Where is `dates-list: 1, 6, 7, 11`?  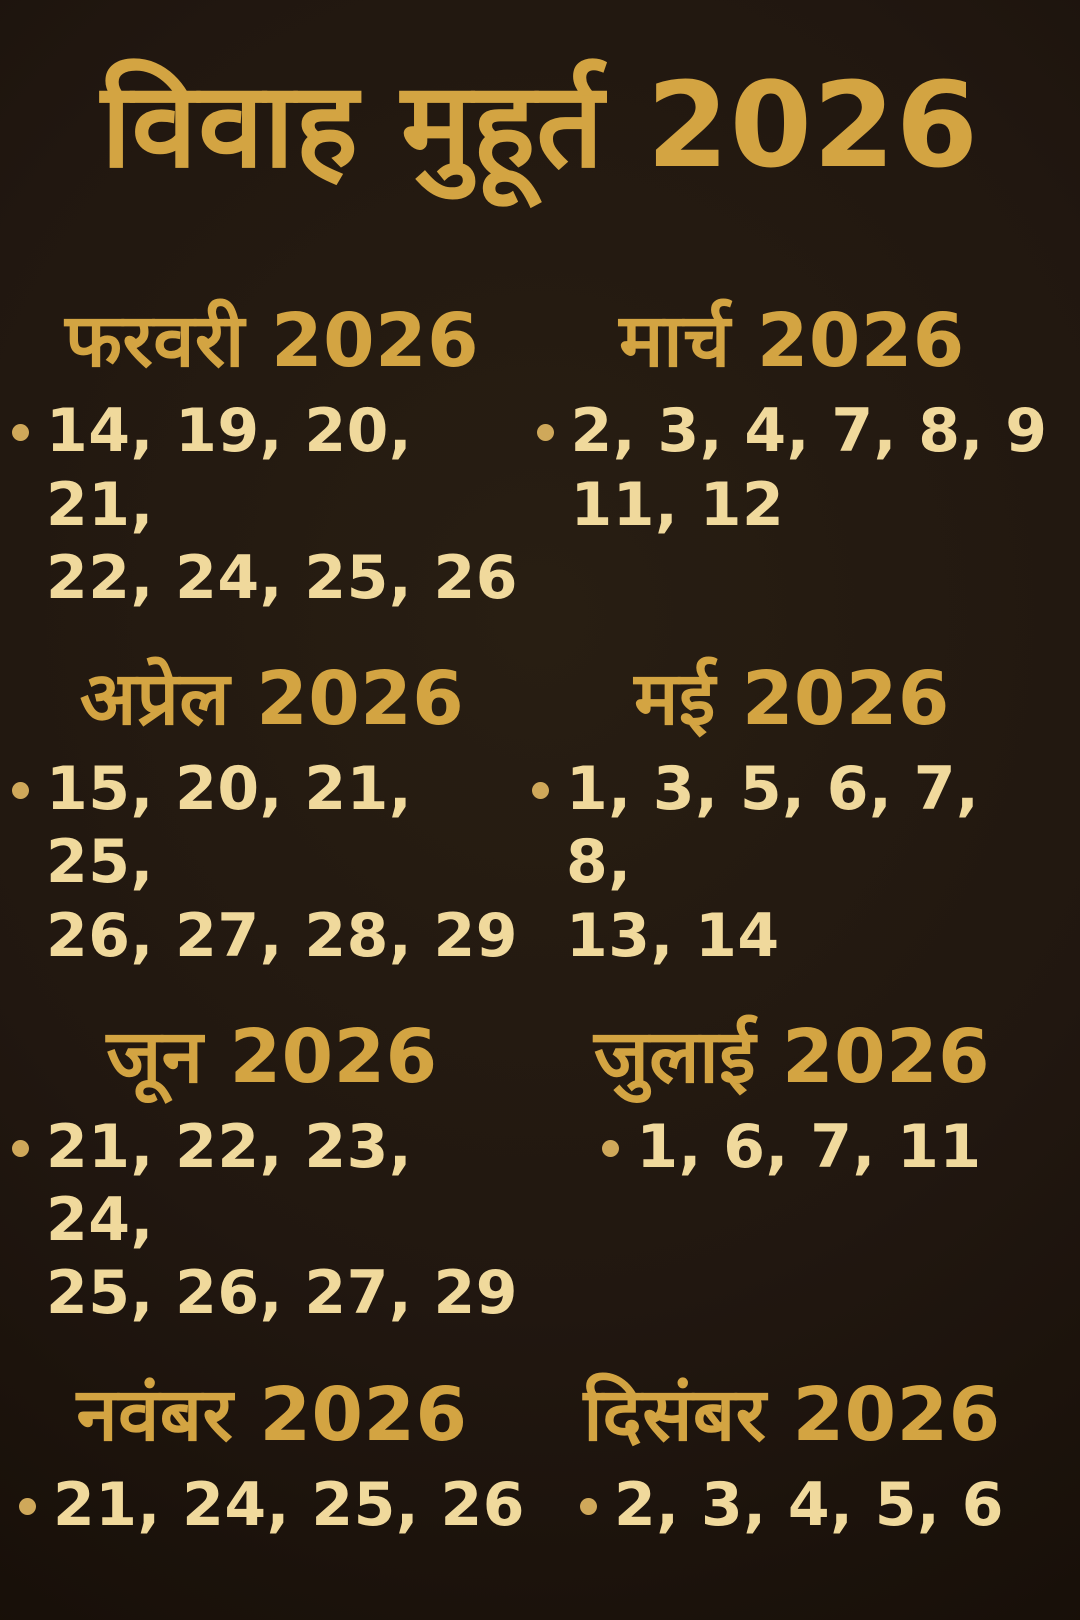
dates-list: 1, 6, 7, 11 is located at coordinates (791, 1147).